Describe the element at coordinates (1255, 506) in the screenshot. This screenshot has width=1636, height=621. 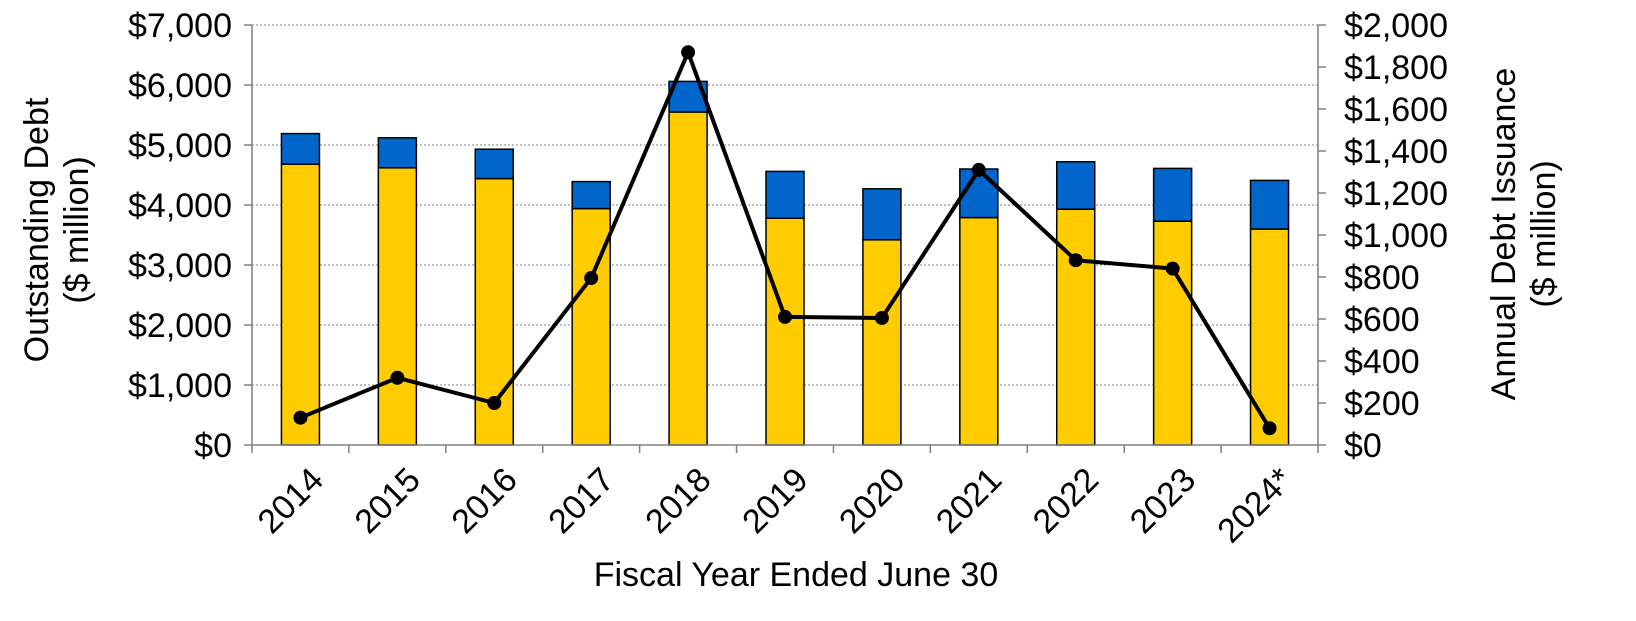
I see `x-tick-label: 2024*` at that location.